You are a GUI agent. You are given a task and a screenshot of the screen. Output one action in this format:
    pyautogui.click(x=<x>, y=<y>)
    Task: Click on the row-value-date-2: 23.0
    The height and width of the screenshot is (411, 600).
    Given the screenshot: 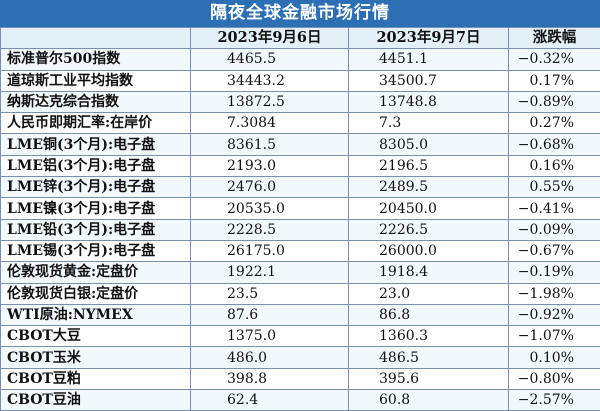 What is the action you would take?
    pyautogui.click(x=429, y=293)
    